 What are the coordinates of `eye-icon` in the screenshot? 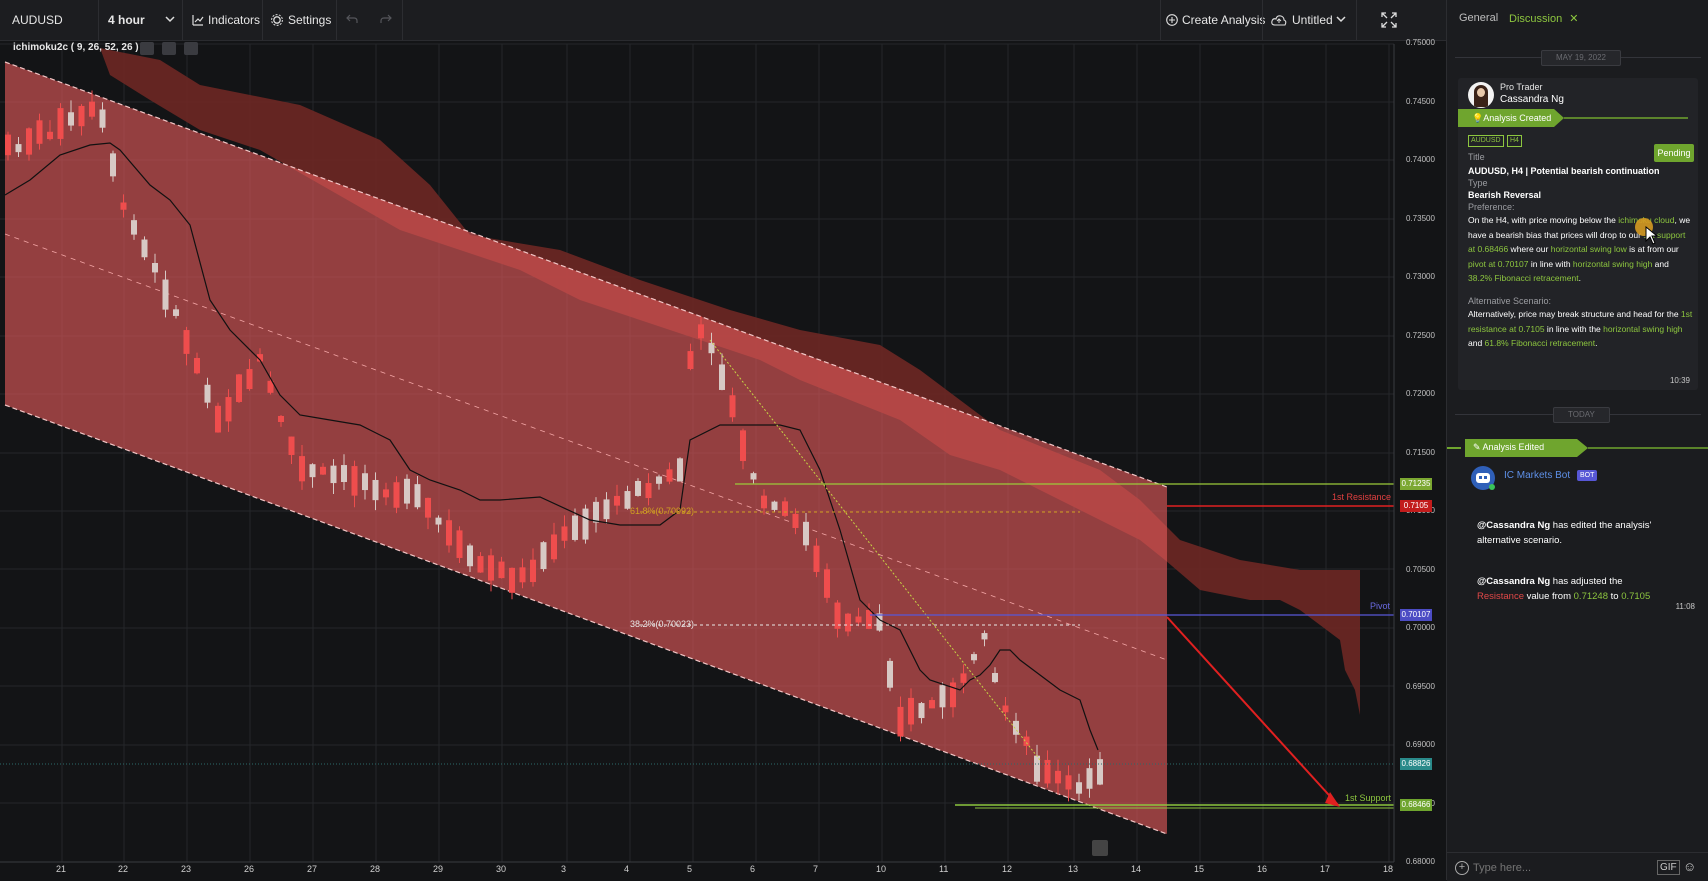 It's located at (147, 48).